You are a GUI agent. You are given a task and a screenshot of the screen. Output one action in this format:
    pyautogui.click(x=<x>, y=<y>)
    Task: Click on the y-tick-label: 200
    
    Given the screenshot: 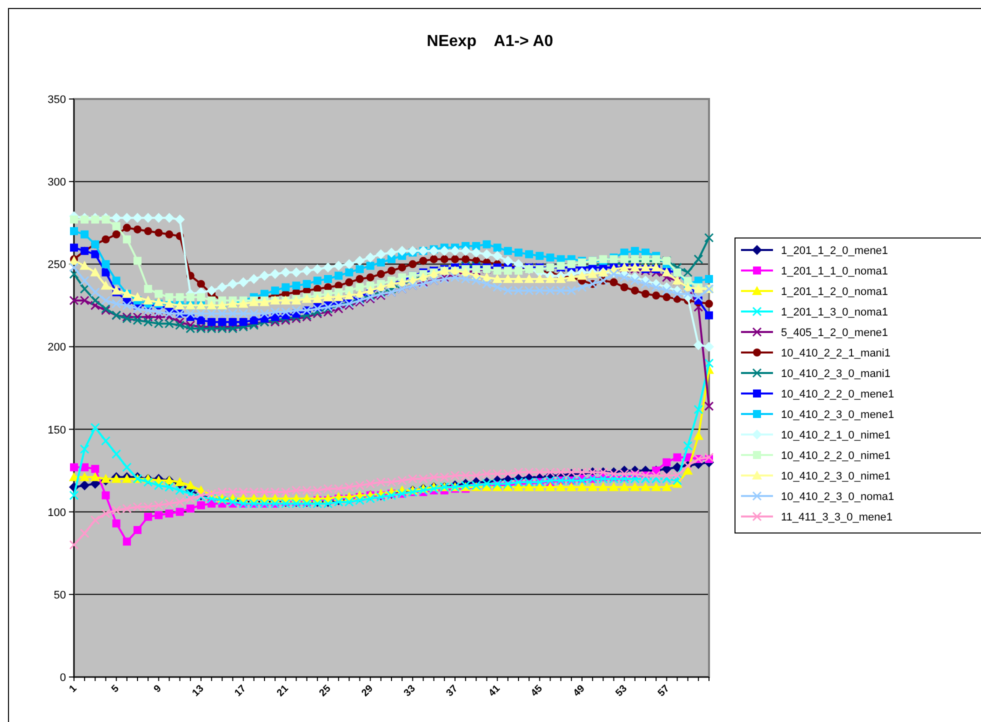 What is the action you would take?
    pyautogui.click(x=57, y=348)
    